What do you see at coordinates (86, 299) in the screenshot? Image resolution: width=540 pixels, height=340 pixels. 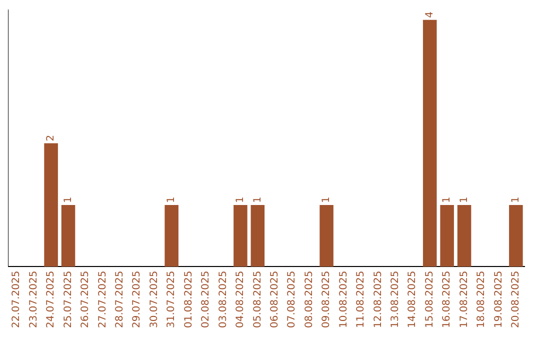 I see `x-tick-label: 26.07.2025` at bounding box center [86, 299].